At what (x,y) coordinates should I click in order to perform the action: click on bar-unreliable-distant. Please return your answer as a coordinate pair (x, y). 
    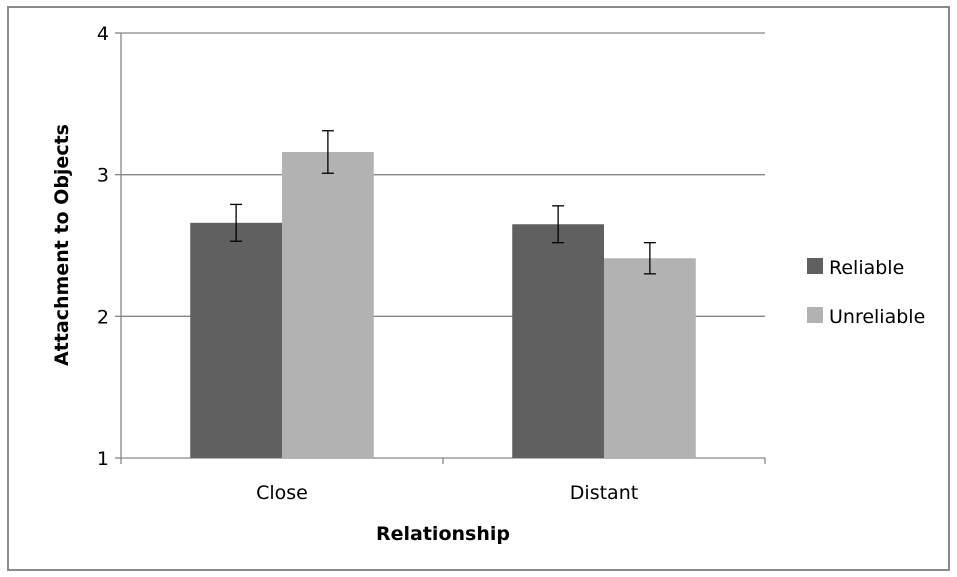
    Looking at the image, I should click on (650, 358).